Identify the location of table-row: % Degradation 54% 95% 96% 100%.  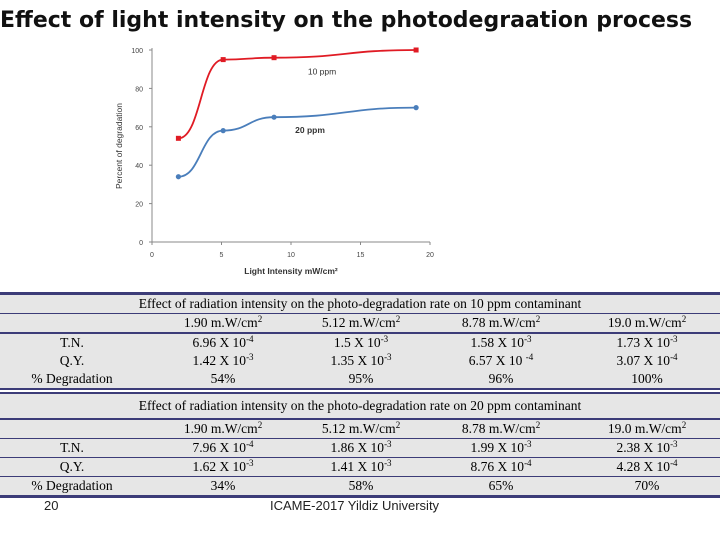
(360, 379).